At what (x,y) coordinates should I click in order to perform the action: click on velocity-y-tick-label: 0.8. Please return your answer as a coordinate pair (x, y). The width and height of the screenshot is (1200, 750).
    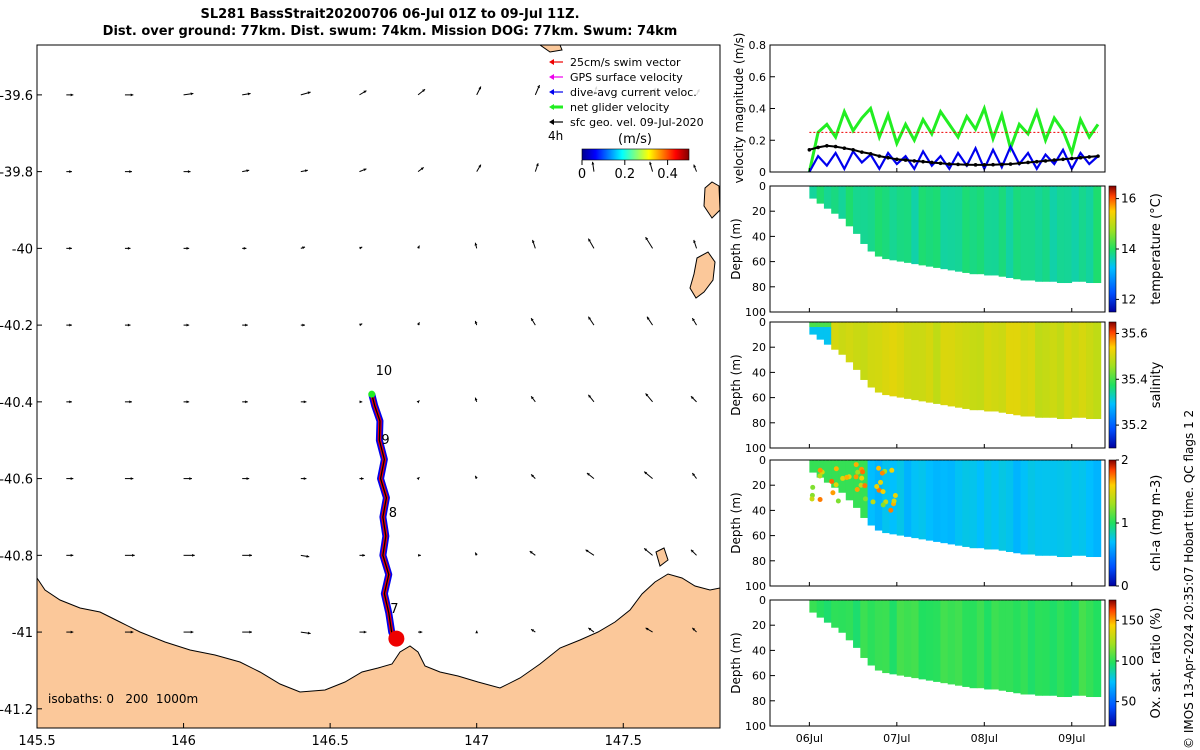
    Looking at the image, I should click on (758, 45).